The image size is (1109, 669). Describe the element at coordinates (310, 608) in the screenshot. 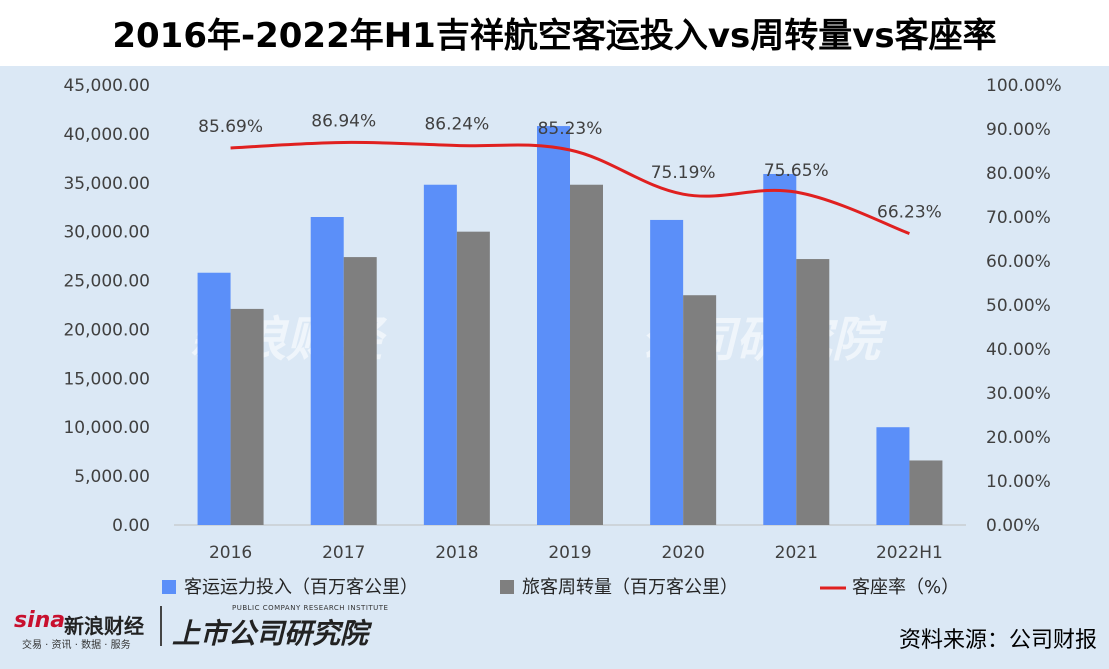

I see `institute-logo-en: PUBLIC COMPANY RESEARCH INSTITUTE` at that location.